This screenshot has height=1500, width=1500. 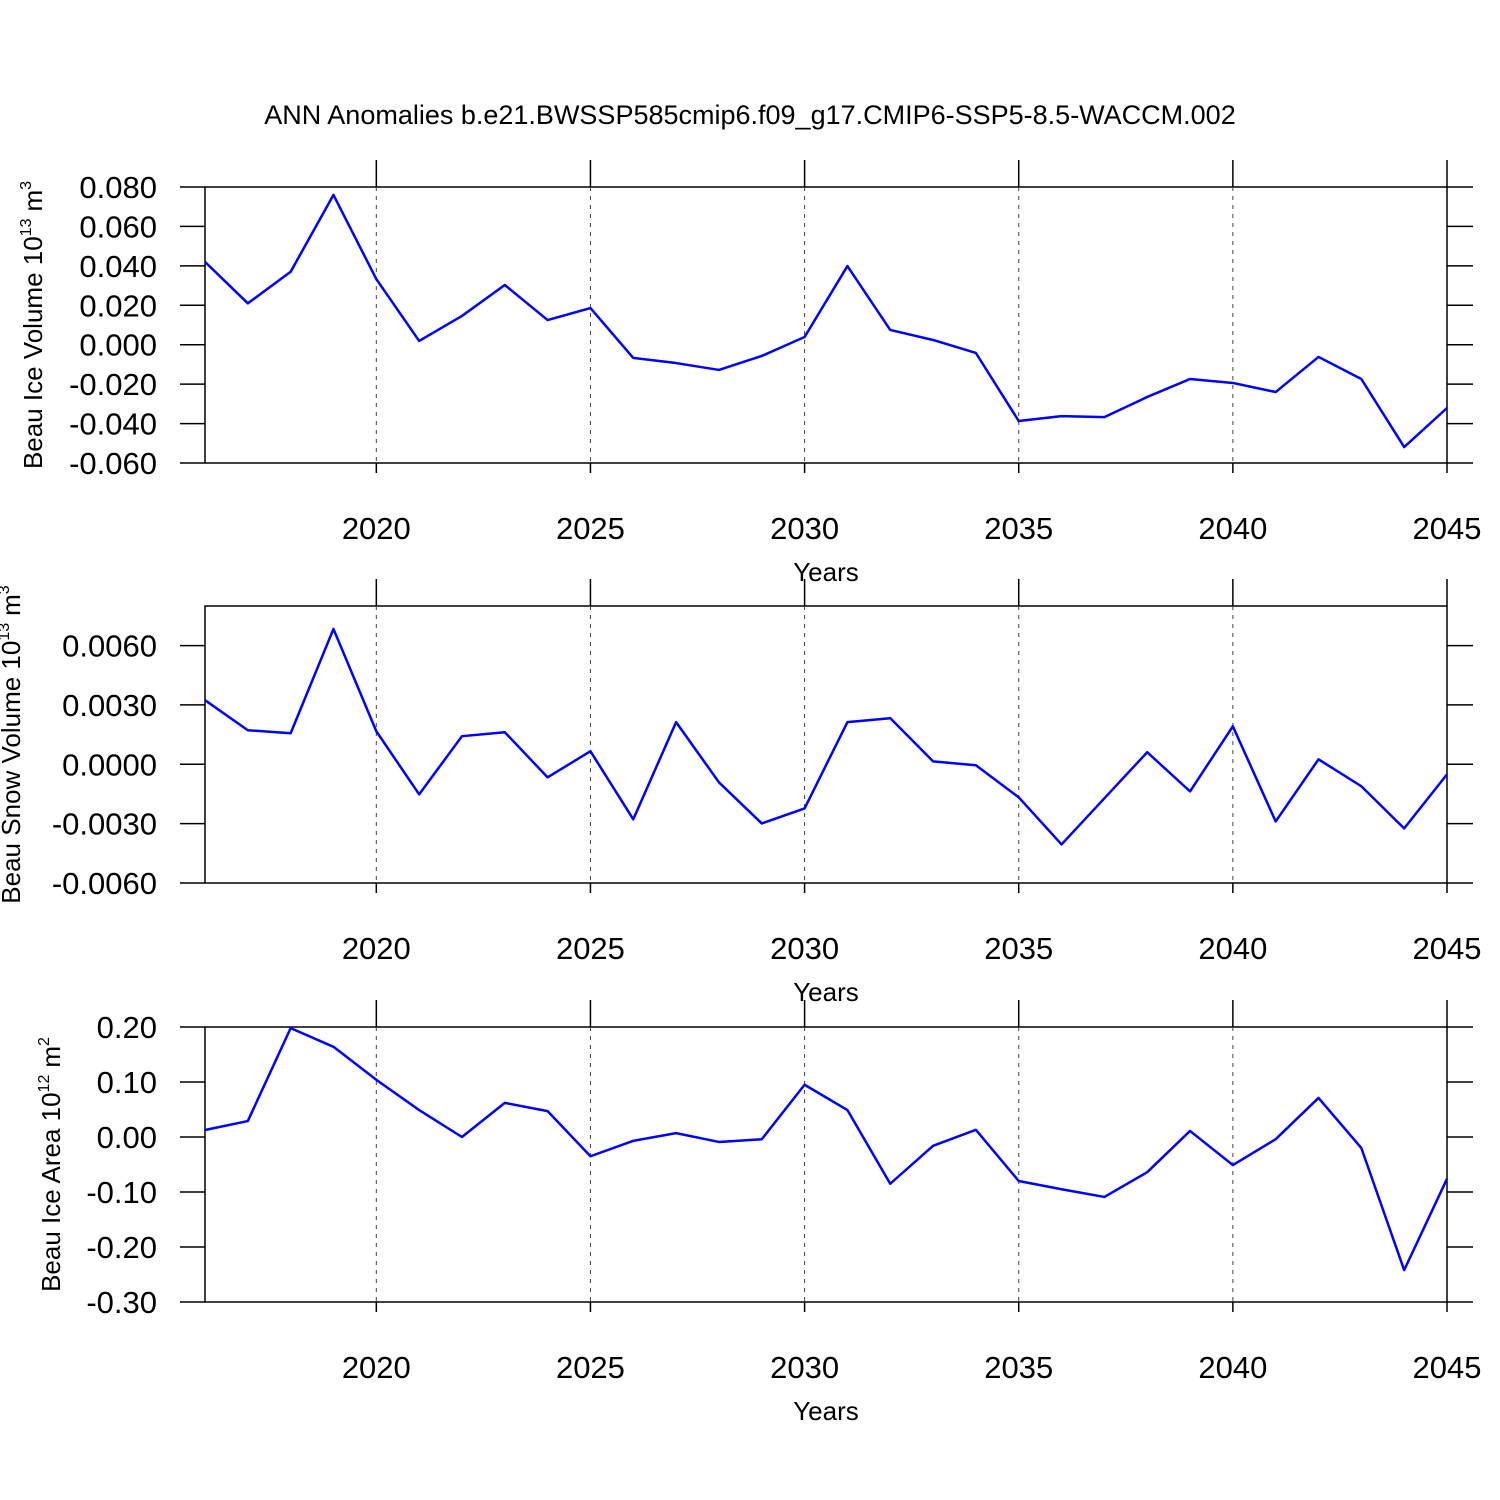 I want to click on y-tick-label: -0.0060, so click(x=104, y=883).